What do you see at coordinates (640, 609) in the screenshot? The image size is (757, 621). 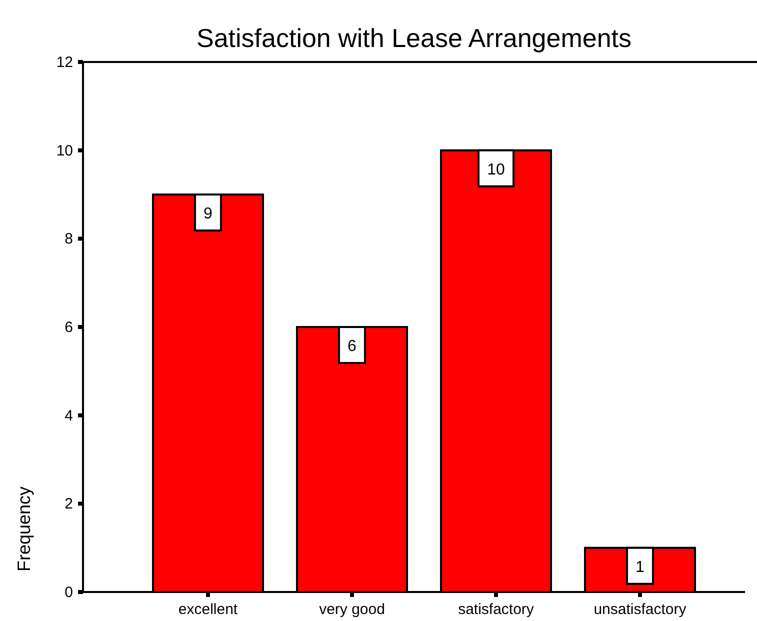 I see `x-tick-label: unsatisfactory` at bounding box center [640, 609].